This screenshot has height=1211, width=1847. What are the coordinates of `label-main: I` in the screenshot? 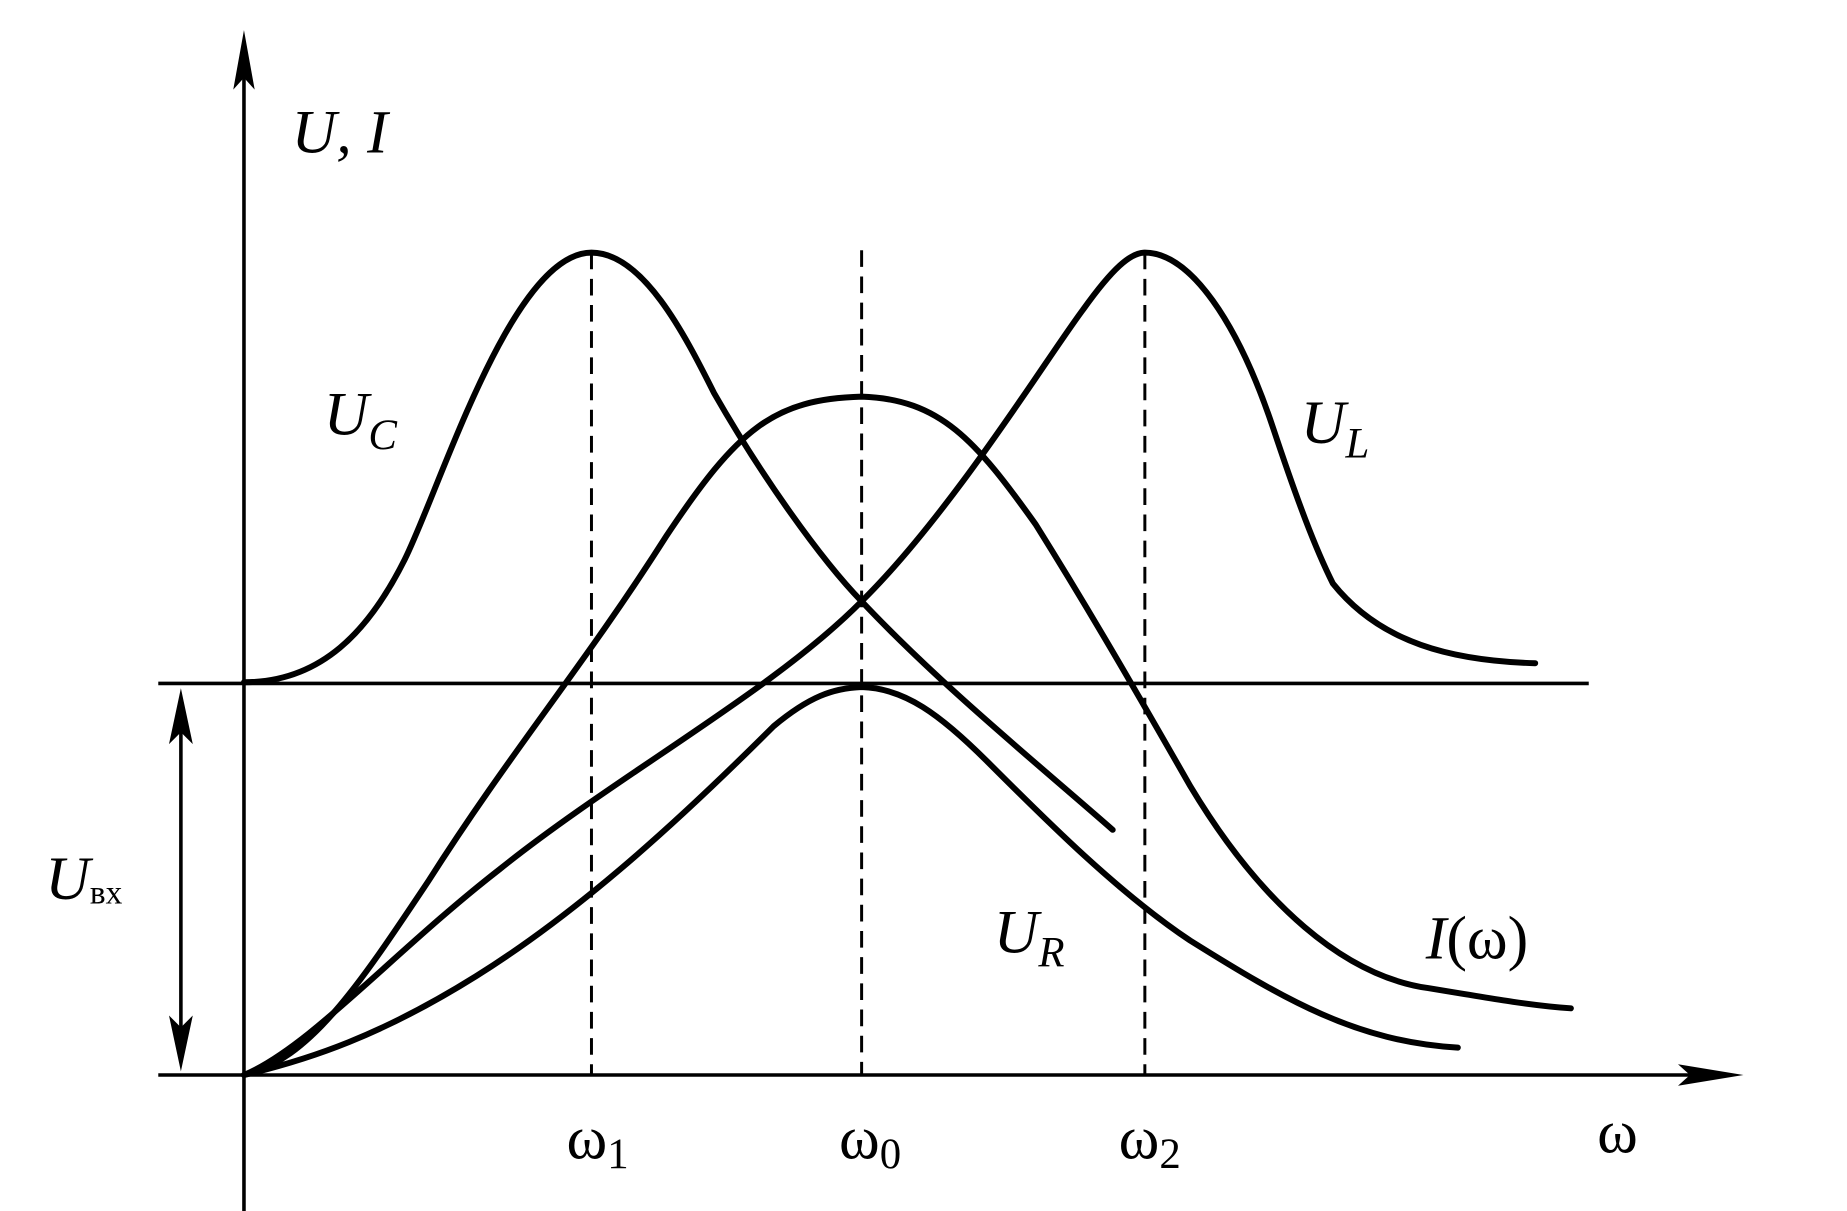 It's located at (1437, 938).